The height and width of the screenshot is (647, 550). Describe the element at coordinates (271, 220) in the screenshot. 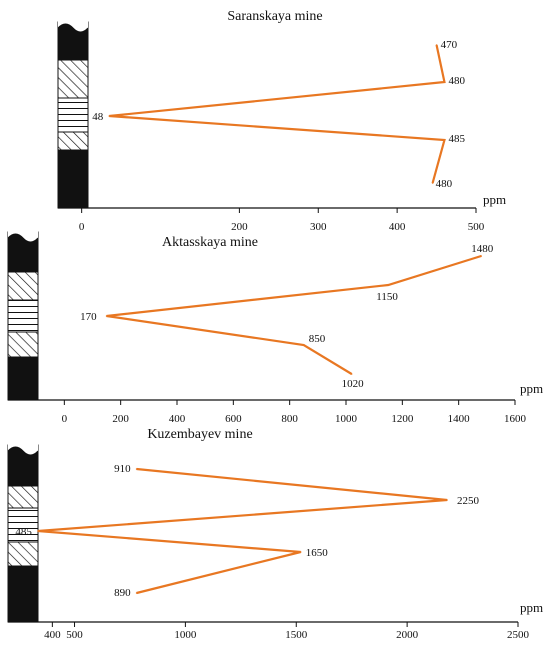

I see `x-axis: 0 200 300 400 500` at that location.